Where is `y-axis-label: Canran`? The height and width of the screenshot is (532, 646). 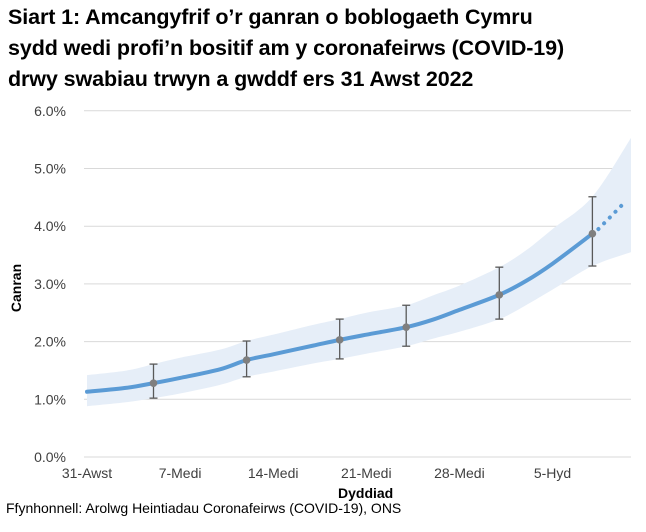
y-axis-label: Canran is located at coordinates (16, 288).